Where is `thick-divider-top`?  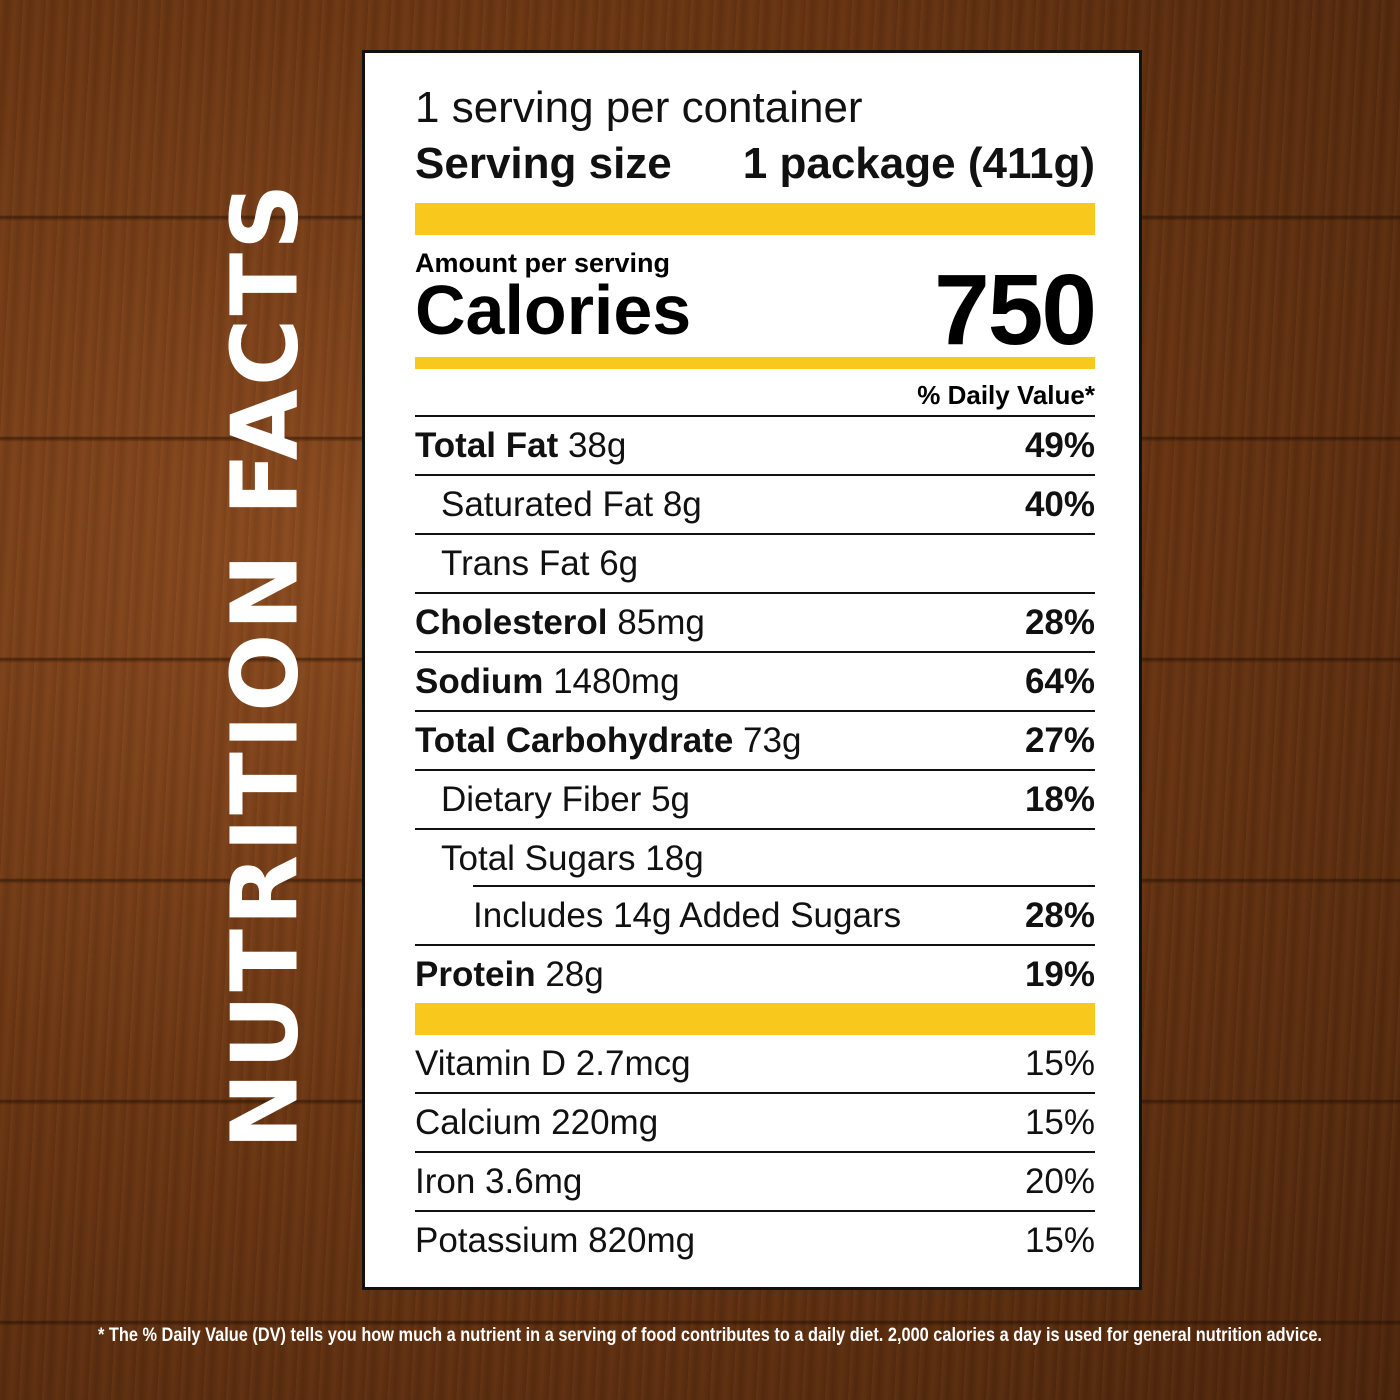
thick-divider-top is located at coordinates (755, 219).